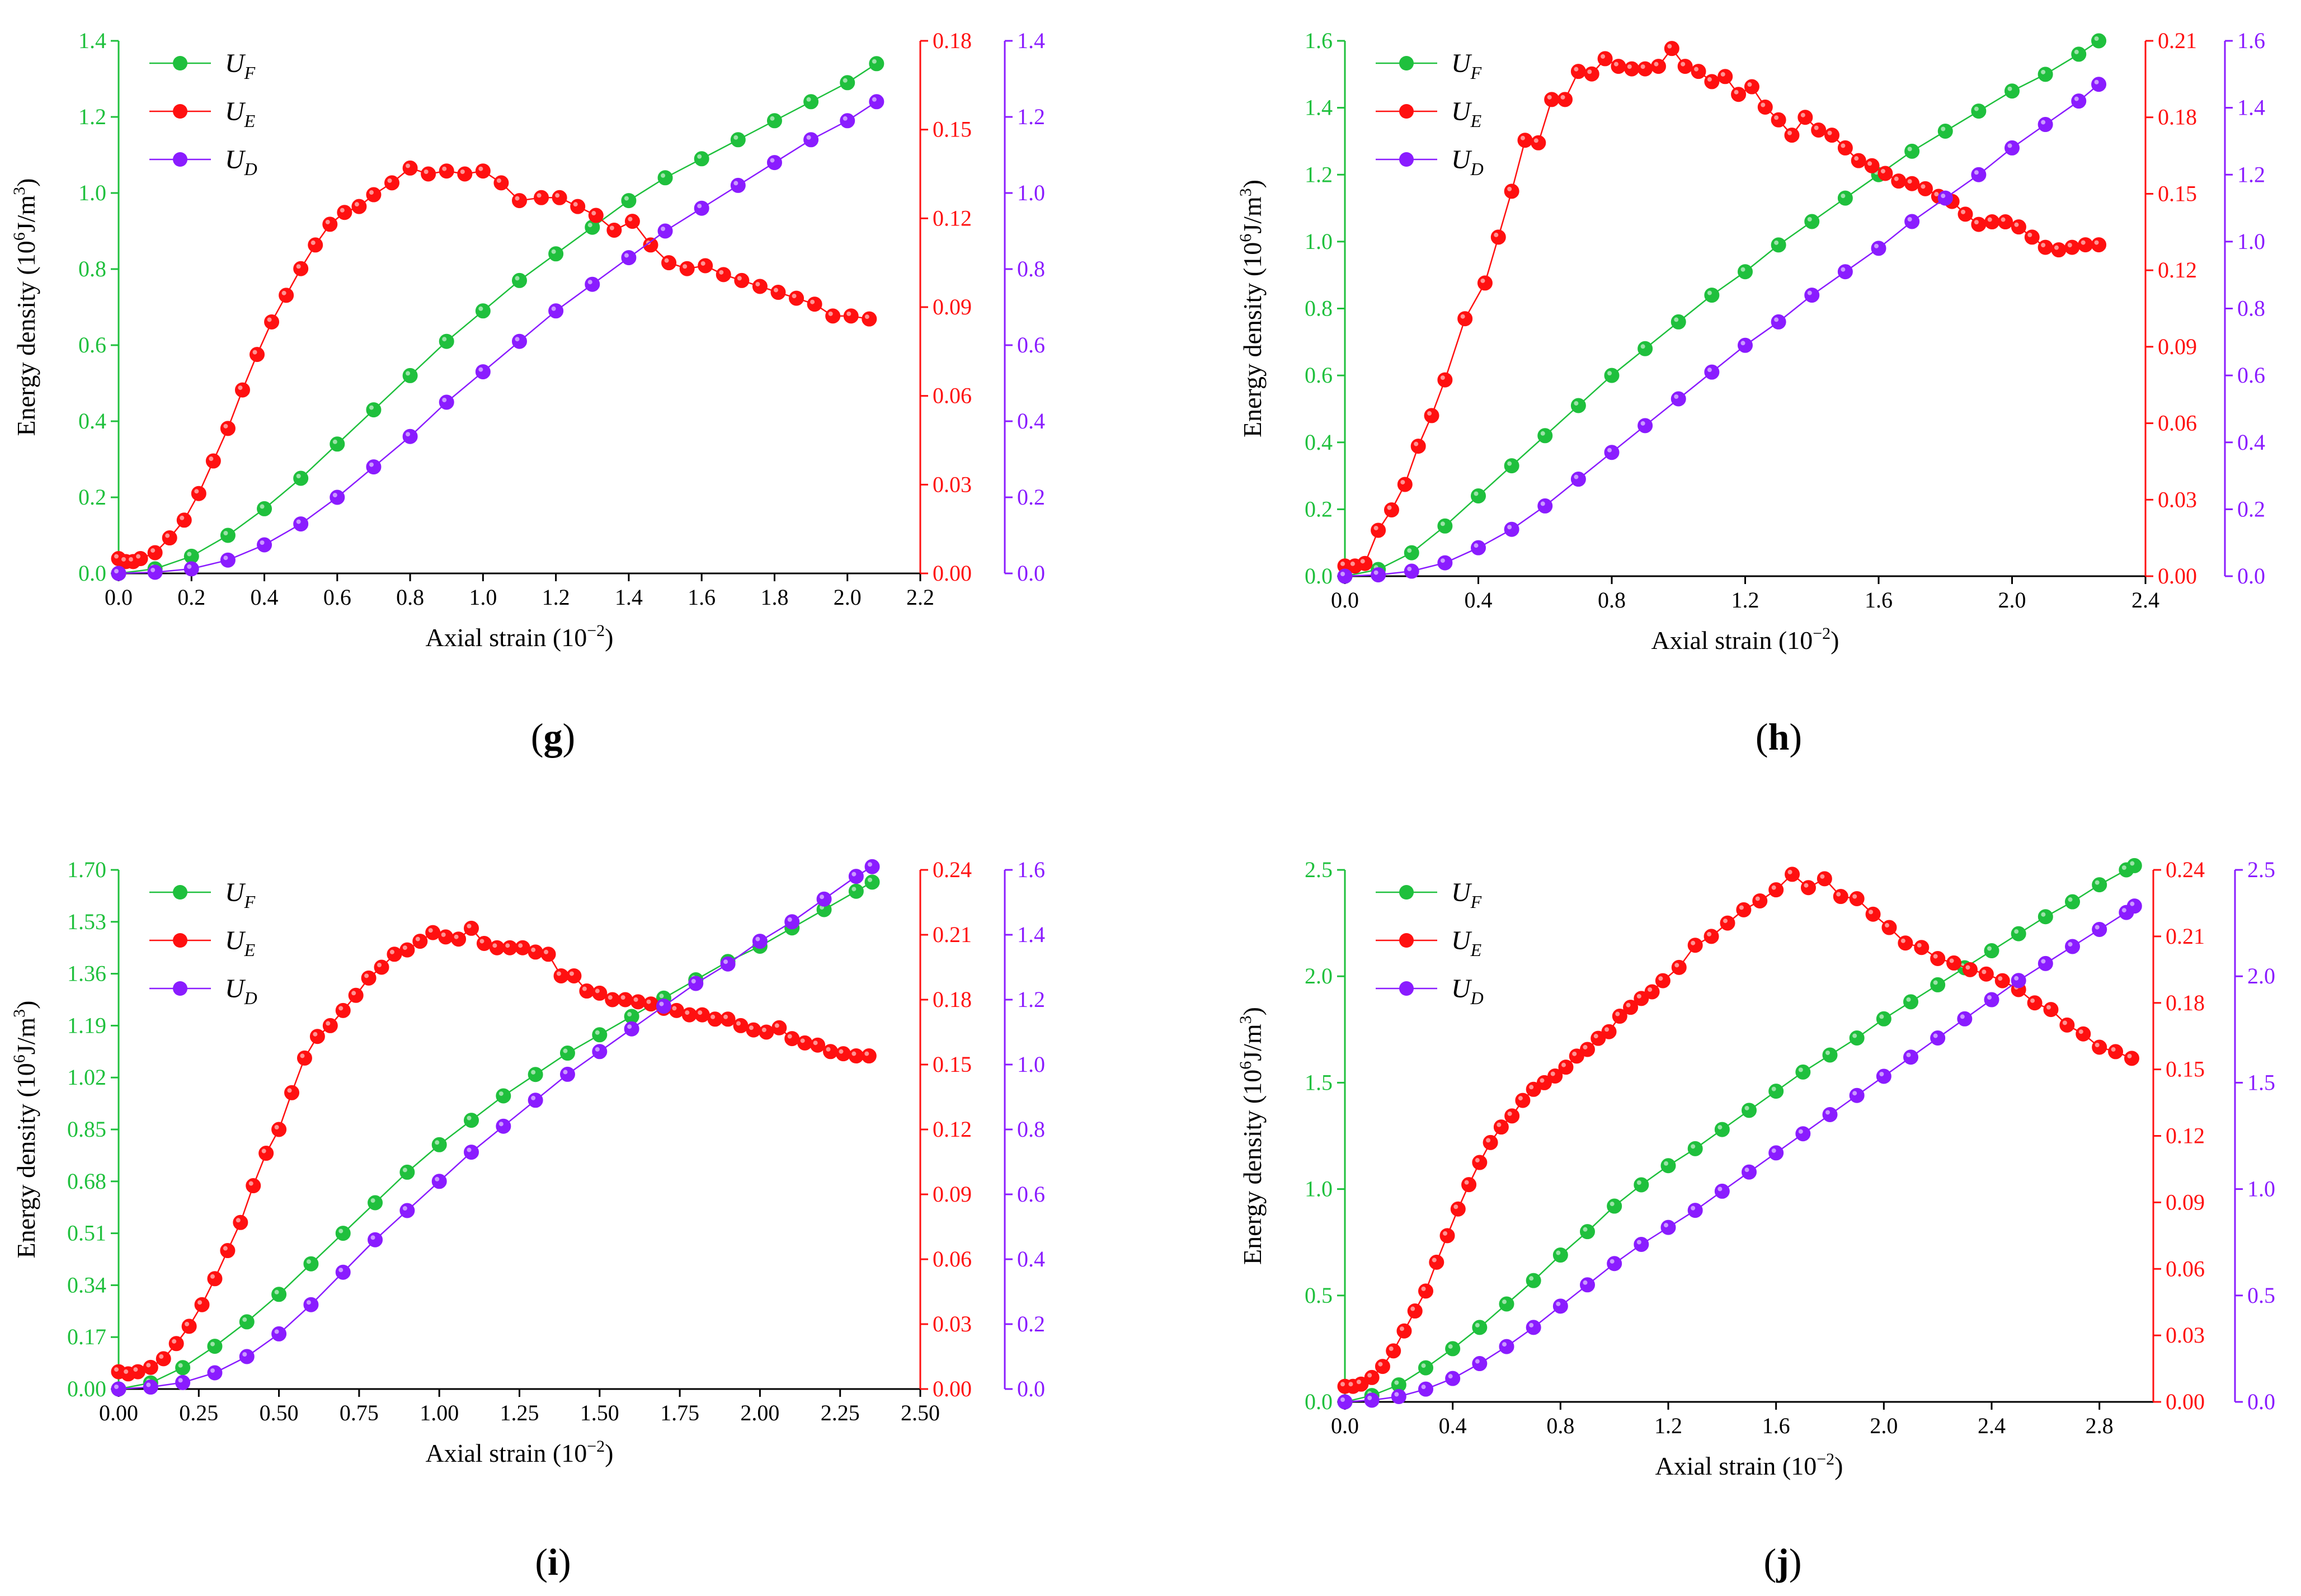 The width and height of the screenshot is (2301, 1596). I want to click on purple-y-tick-label: 0.5, so click(2261, 1295).